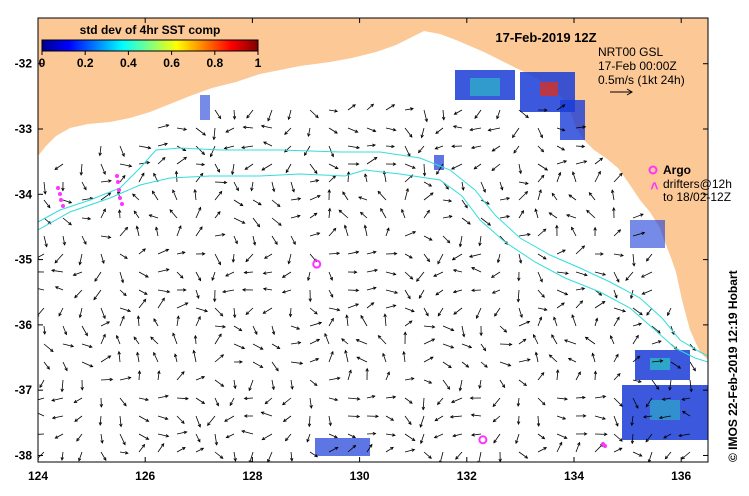  Describe the element at coordinates (467, 476) in the screenshot. I see `x-tick-label: 132` at that location.